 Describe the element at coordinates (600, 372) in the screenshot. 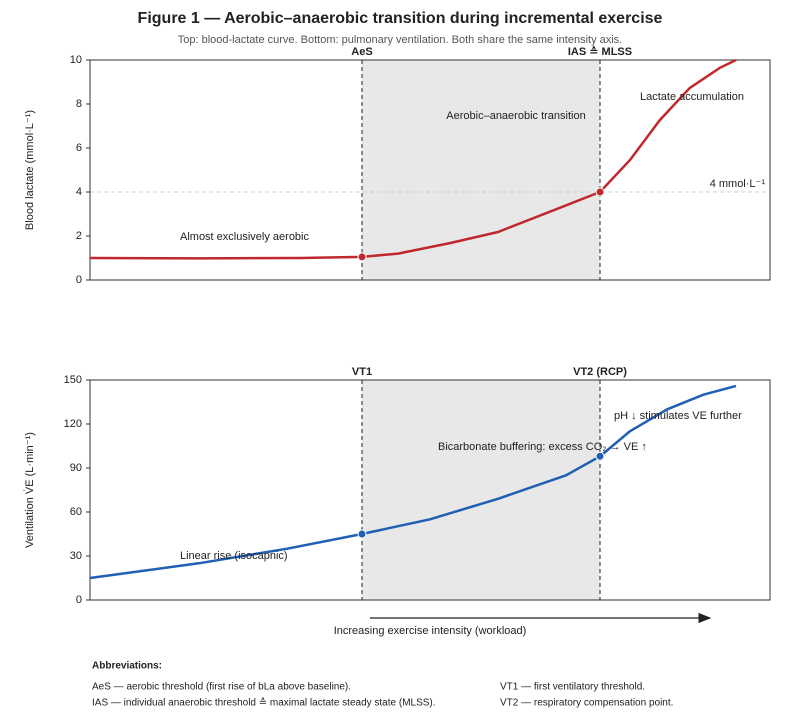

I see `threshold-label: VT2 (RCP)` at that location.